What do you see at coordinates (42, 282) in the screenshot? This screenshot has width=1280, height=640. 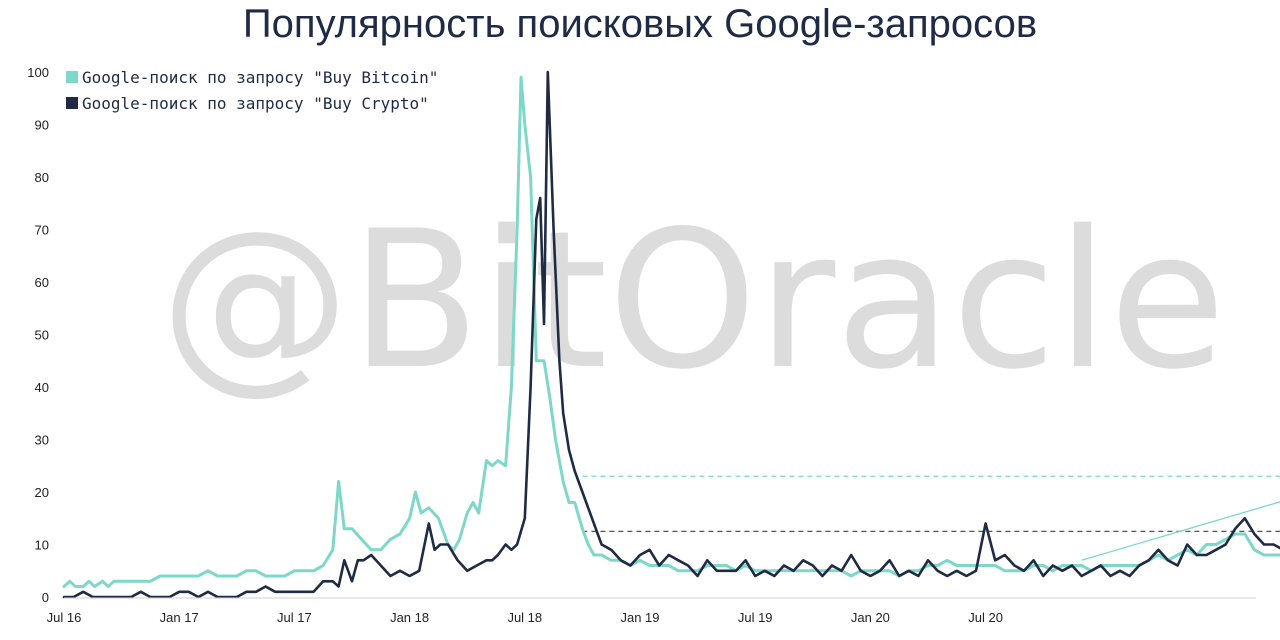 I see `y-tick-label: 60` at bounding box center [42, 282].